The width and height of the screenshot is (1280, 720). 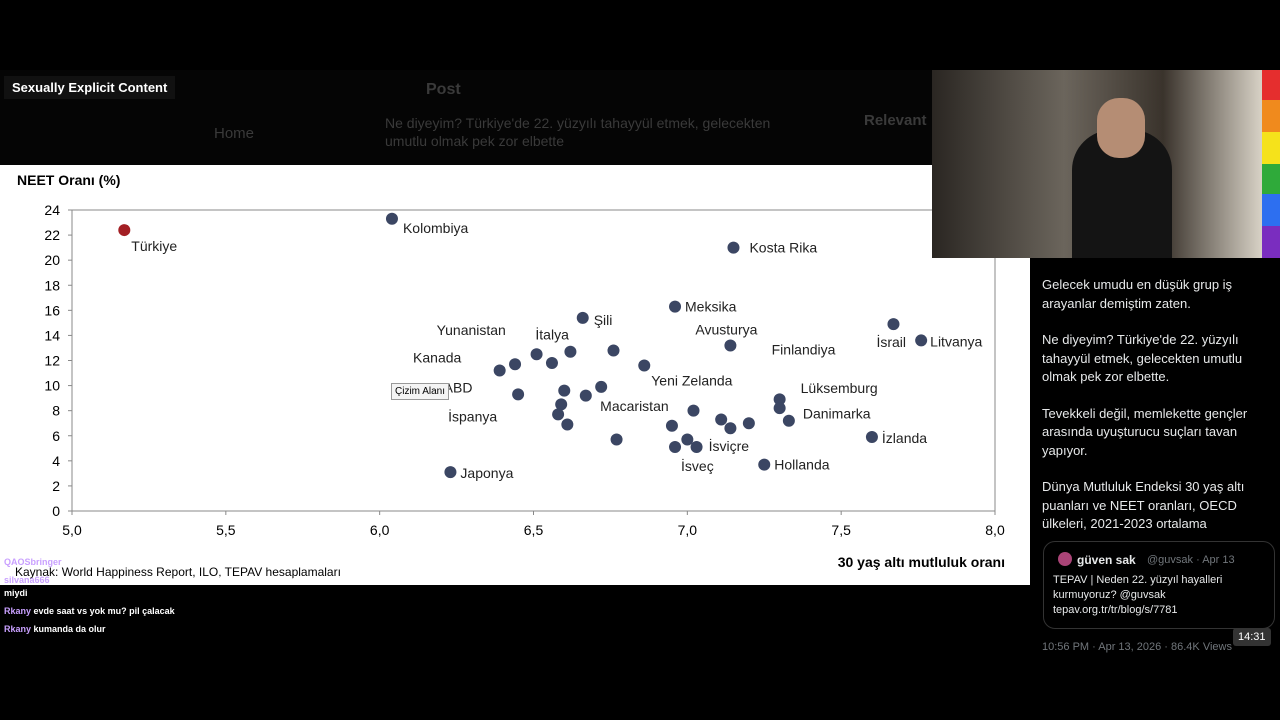 What do you see at coordinates (443, 89) in the screenshot?
I see `post-header: Post` at bounding box center [443, 89].